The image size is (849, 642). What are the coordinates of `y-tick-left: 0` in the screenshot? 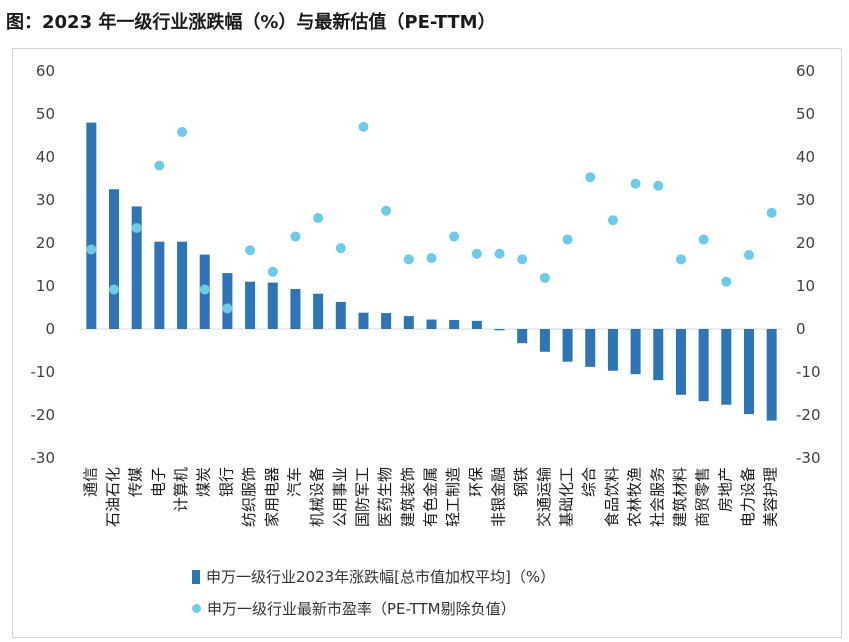 It's located at (50, 329).